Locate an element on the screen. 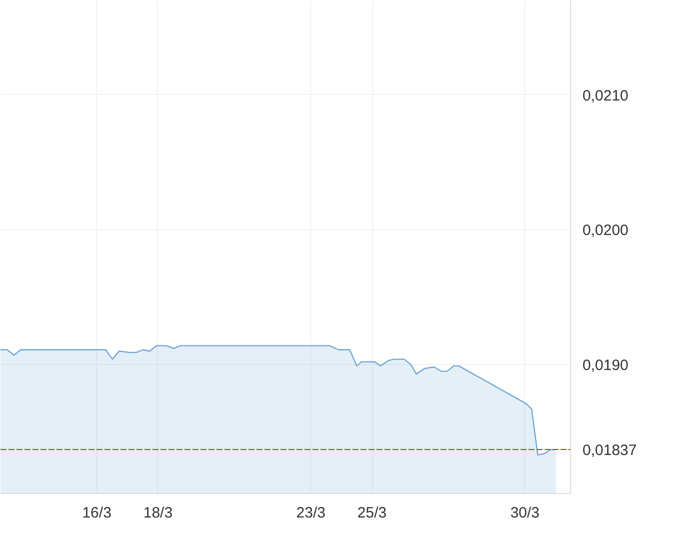  x-tick-label: 18/3 is located at coordinates (158, 513).